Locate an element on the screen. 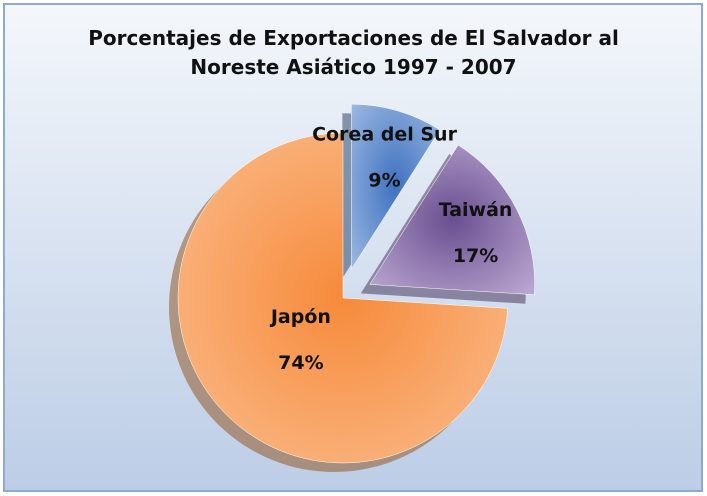 The width and height of the screenshot is (707, 496). slice-label: Taiwán is located at coordinates (476, 210).